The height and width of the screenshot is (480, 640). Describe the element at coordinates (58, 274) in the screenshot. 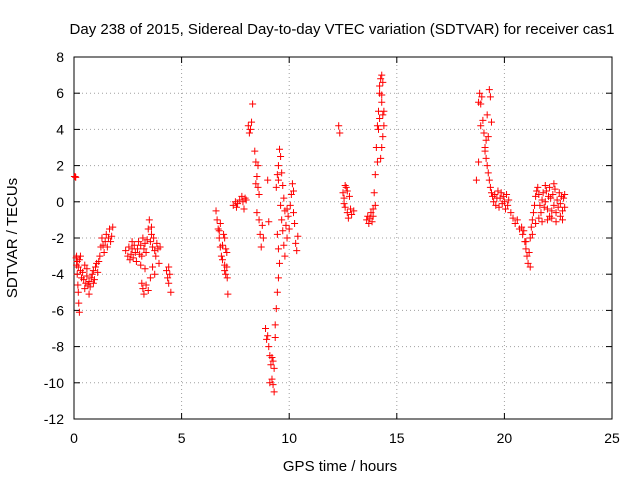

I see `y-tick-label: -4` at that location.